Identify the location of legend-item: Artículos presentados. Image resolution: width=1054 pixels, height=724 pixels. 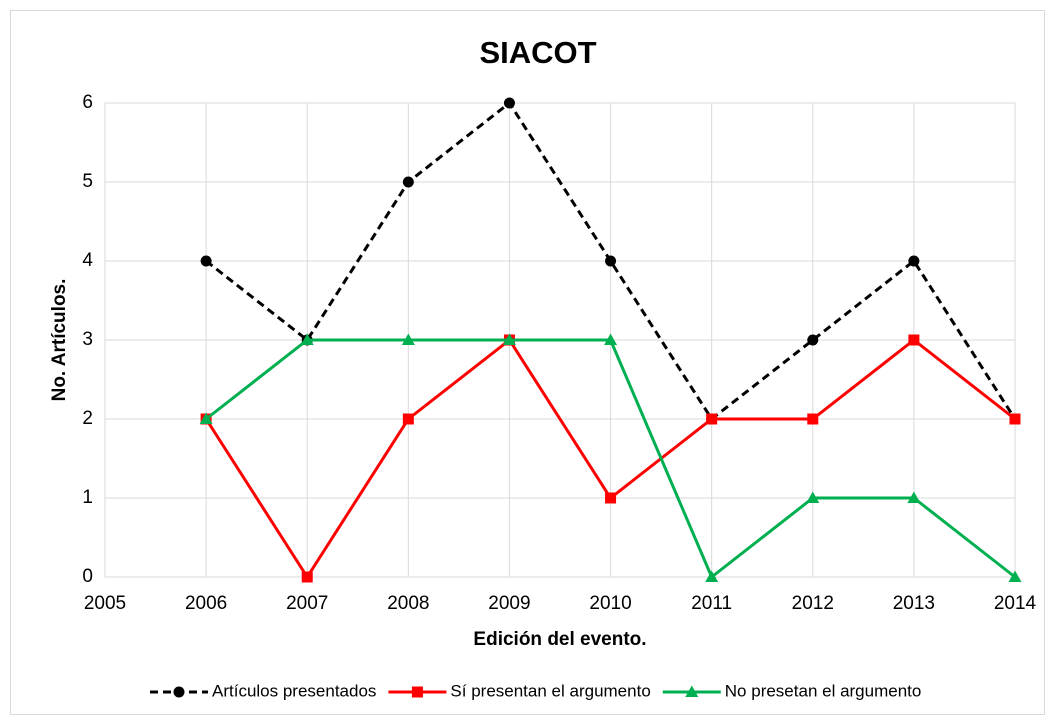
(263, 690).